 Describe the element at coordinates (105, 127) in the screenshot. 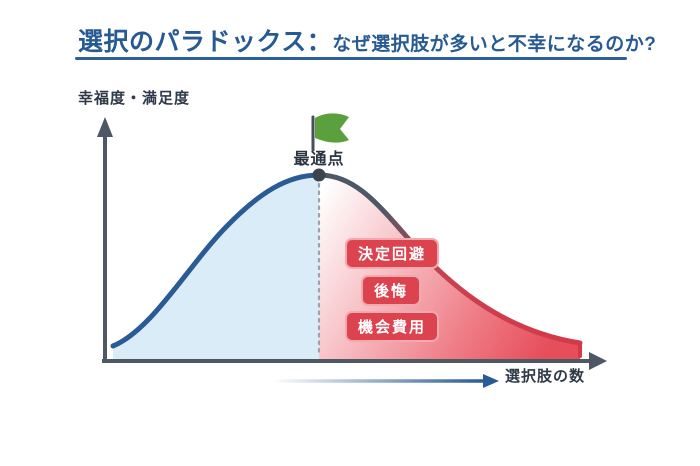

I see `y-axis-arrow-icon` at that location.